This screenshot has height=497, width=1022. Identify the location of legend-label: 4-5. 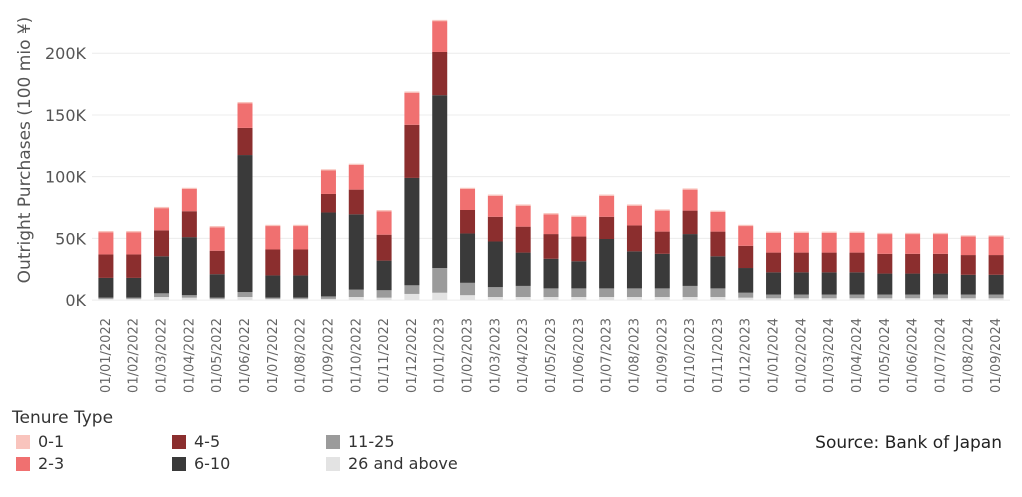
(207, 441).